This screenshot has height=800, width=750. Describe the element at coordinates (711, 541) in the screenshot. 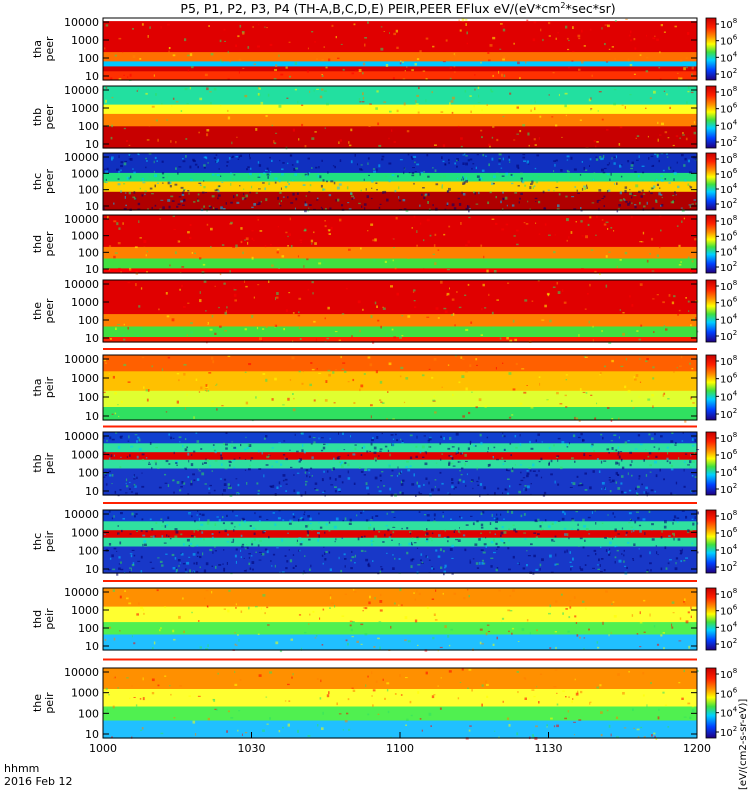

I see `colorbar-thc_peir` at that location.